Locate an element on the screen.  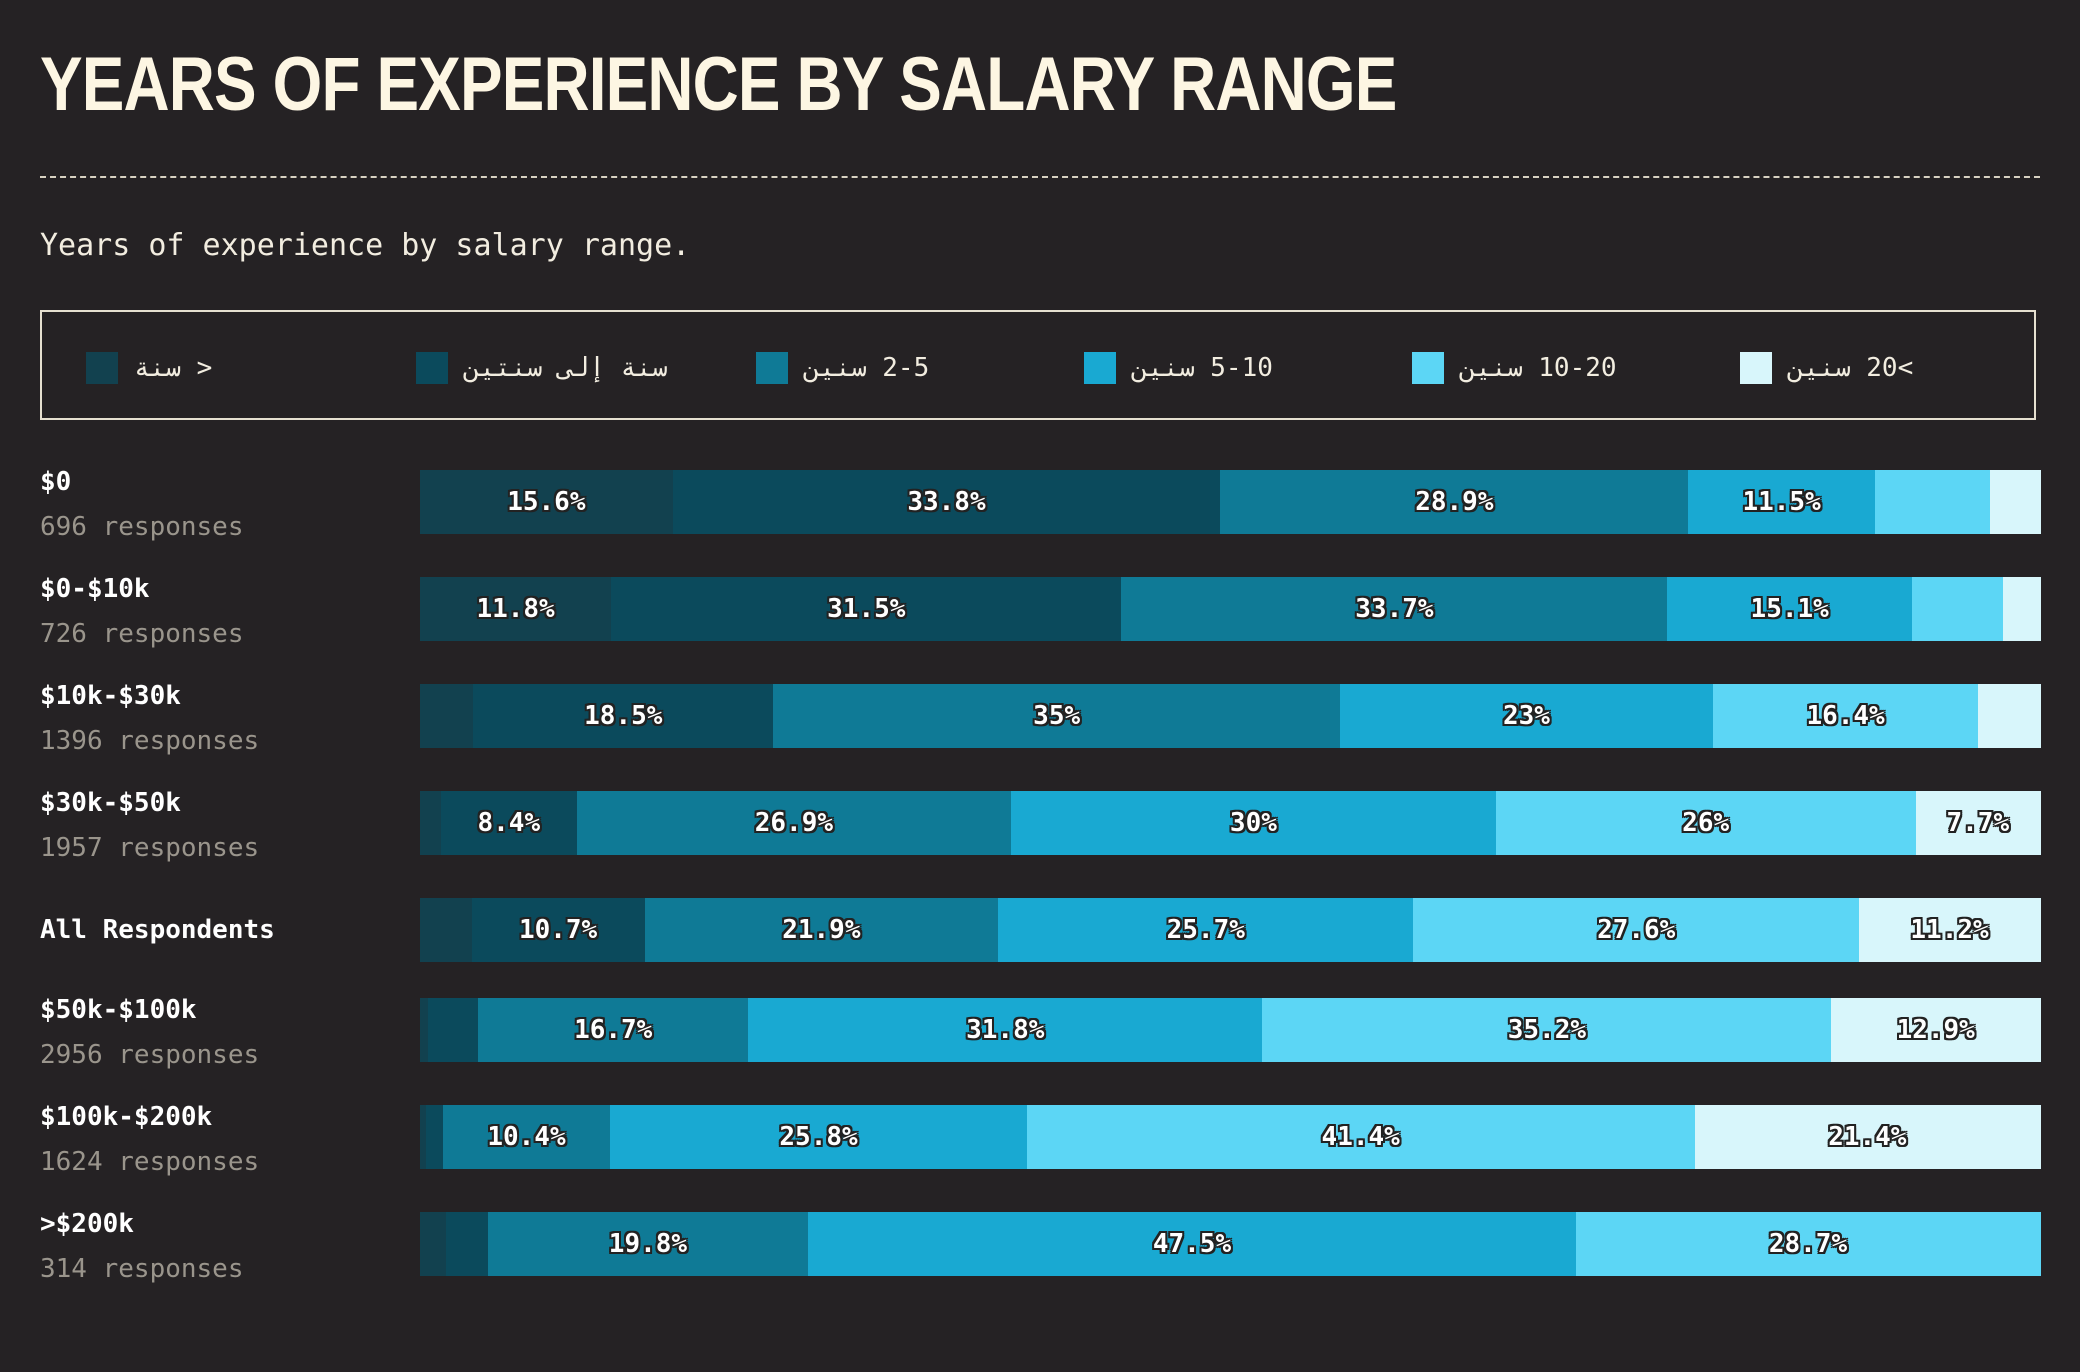
row-label-0-10k: $0-$10k is located at coordinates (95, 589).